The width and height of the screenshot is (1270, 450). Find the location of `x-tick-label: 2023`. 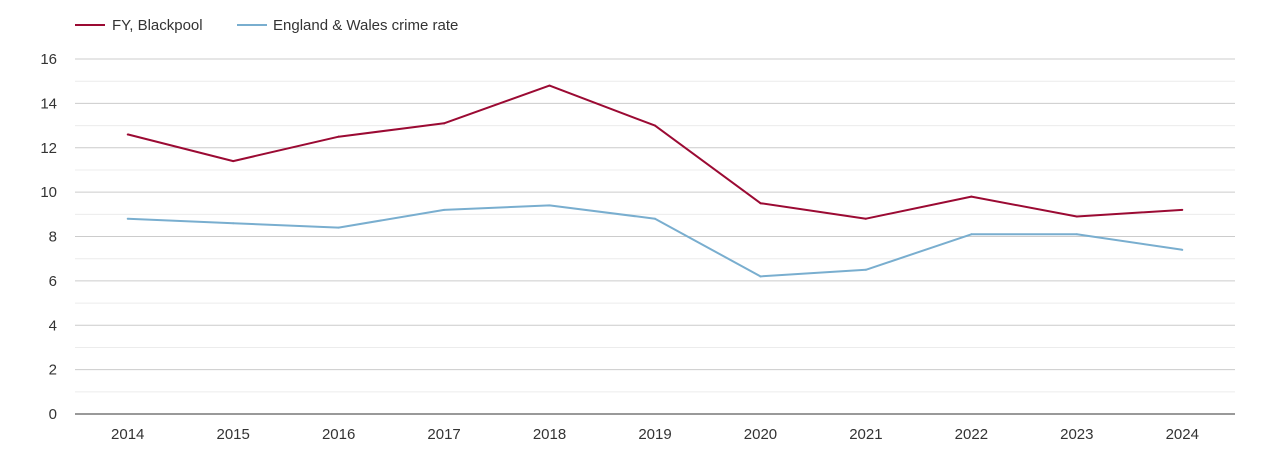

x-tick-label: 2023 is located at coordinates (1076, 434).